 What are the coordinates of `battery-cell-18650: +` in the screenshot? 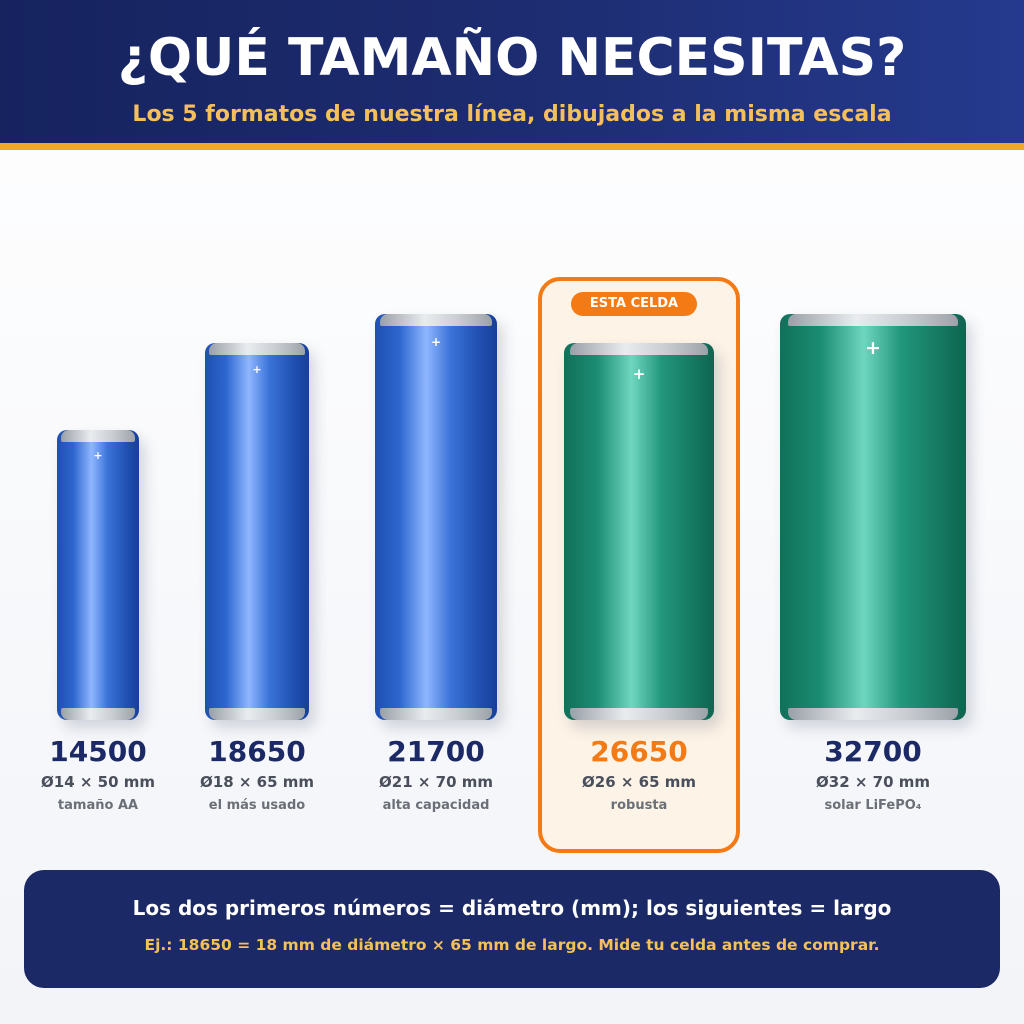 It's located at (257, 531).